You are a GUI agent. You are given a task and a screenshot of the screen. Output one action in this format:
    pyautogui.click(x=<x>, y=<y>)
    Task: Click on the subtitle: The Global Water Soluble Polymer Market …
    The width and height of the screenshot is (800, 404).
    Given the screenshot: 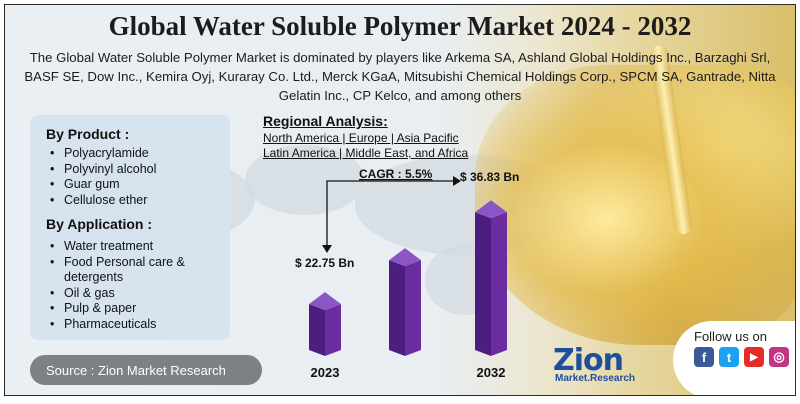 What is the action you would take?
    pyautogui.click(x=400, y=76)
    